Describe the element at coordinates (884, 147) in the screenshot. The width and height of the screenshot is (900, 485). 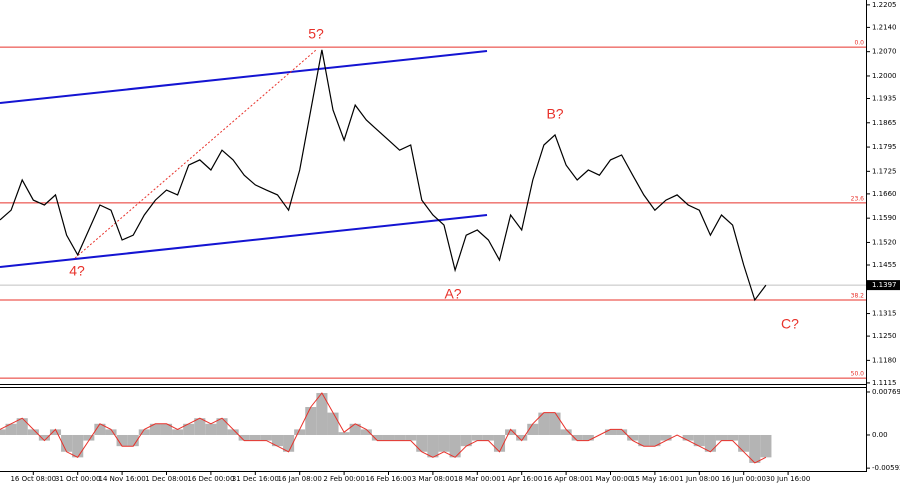
I see `y-tick-label: 1.1795` at that location.